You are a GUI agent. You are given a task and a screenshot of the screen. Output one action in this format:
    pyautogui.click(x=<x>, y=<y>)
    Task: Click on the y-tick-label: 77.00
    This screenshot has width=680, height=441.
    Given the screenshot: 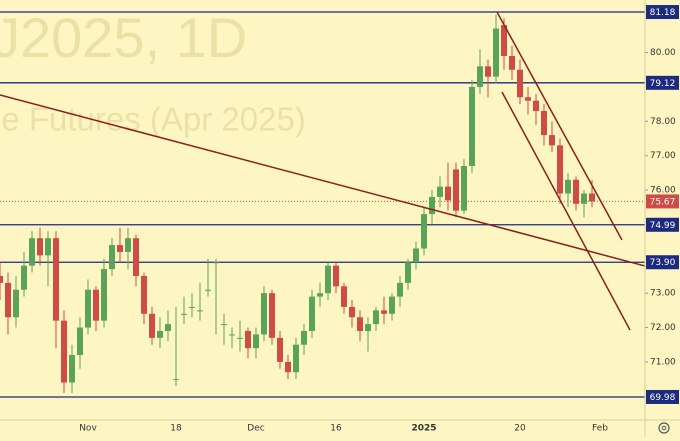 What is the action you would take?
    pyautogui.click(x=663, y=156)
    